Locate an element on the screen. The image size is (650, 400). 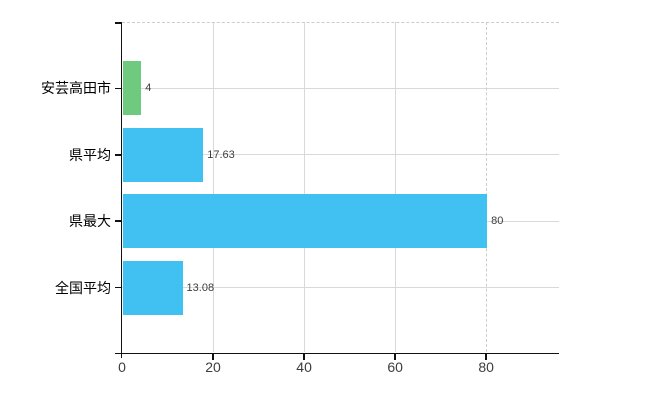
category-label: 県最大 is located at coordinates (90, 221).